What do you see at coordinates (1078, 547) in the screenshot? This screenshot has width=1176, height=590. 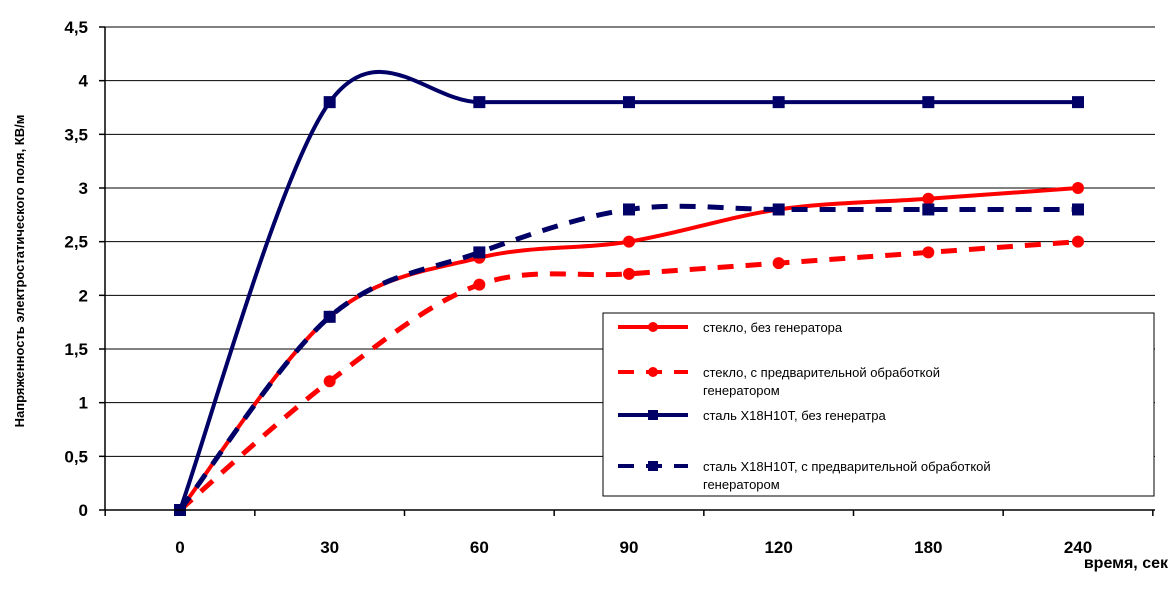 I see `x-tick-label: 240` at bounding box center [1078, 547].